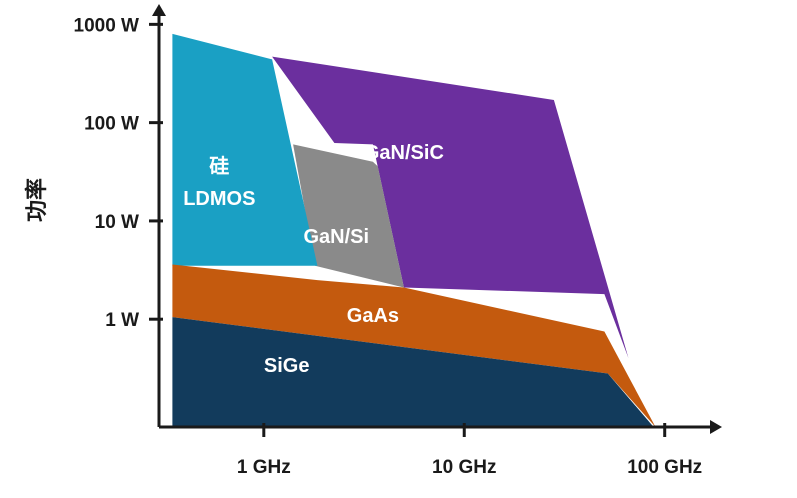 The height and width of the screenshot is (498, 797). What do you see at coordinates (219, 199) in the screenshot?
I see `region-label-ldmos-1: LDMOS` at bounding box center [219, 199].